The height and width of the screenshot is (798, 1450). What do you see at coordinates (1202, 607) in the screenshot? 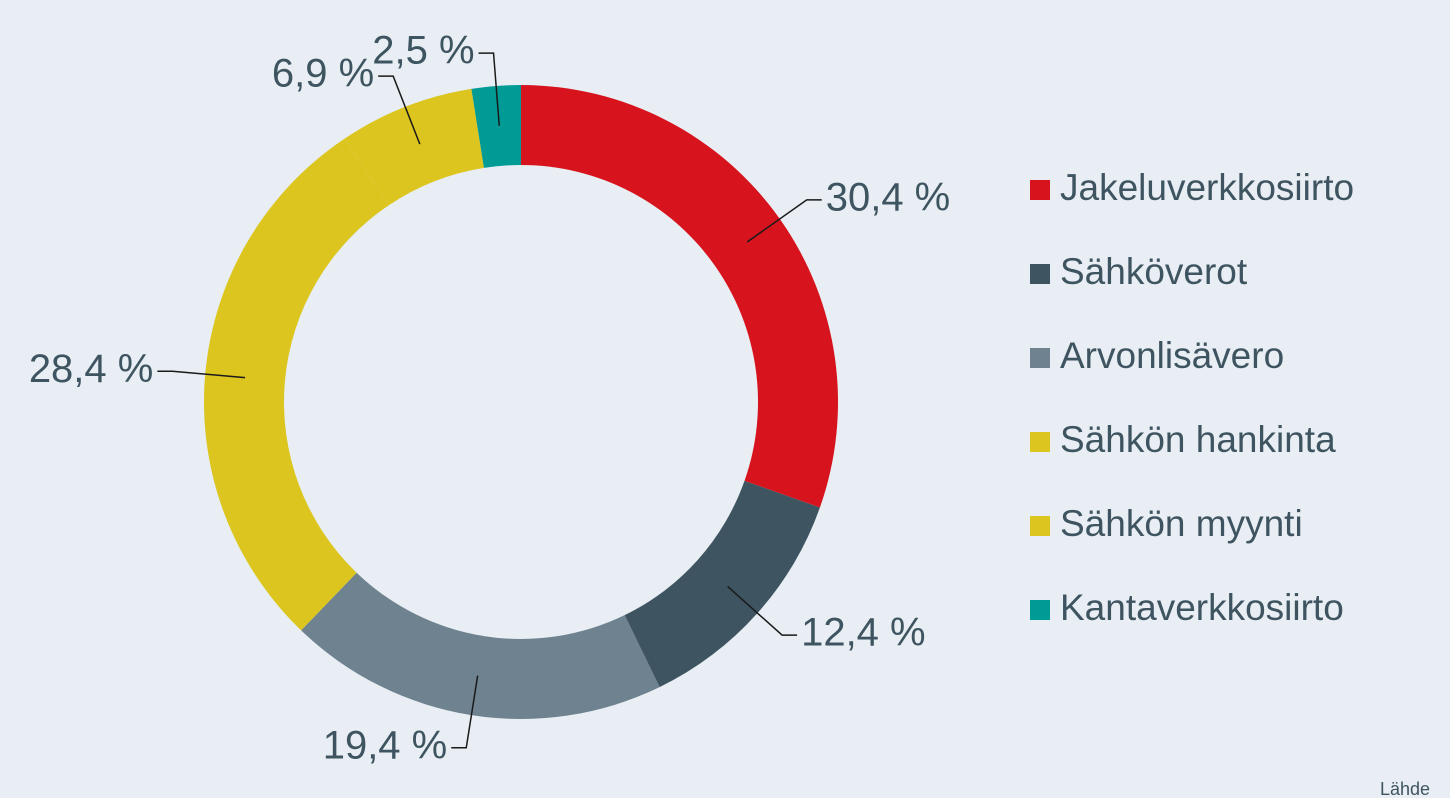
I see `legend-label: Kantaverkkosiirto` at bounding box center [1202, 607].